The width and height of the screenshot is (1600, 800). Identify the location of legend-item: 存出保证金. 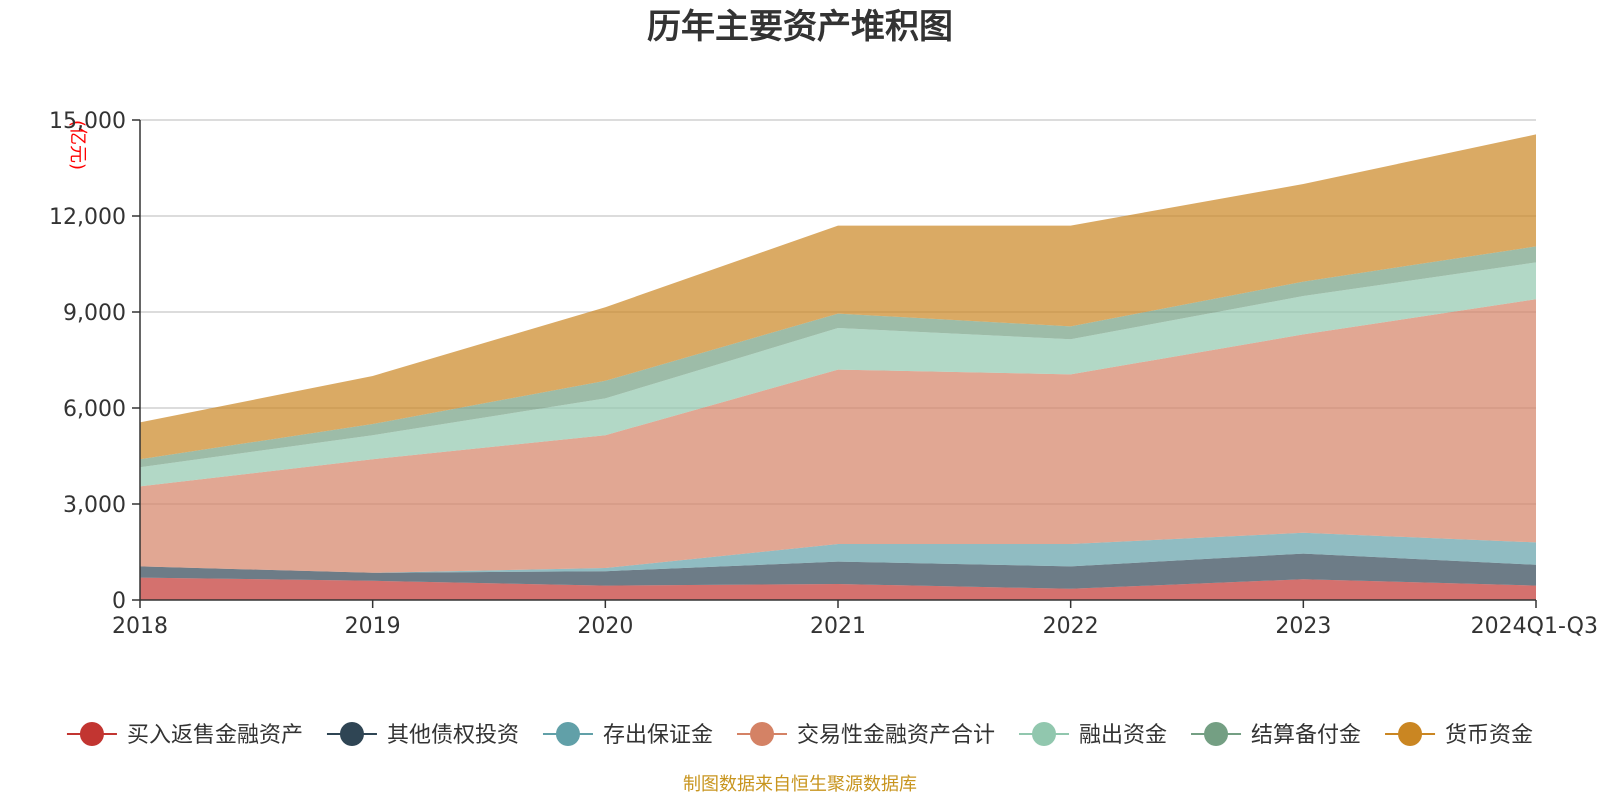
(627, 735).